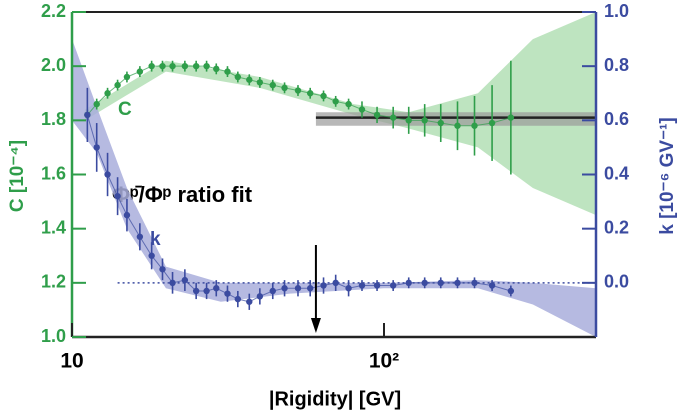  I want to click on y2-tick-label: 0.0, so click(616, 282).